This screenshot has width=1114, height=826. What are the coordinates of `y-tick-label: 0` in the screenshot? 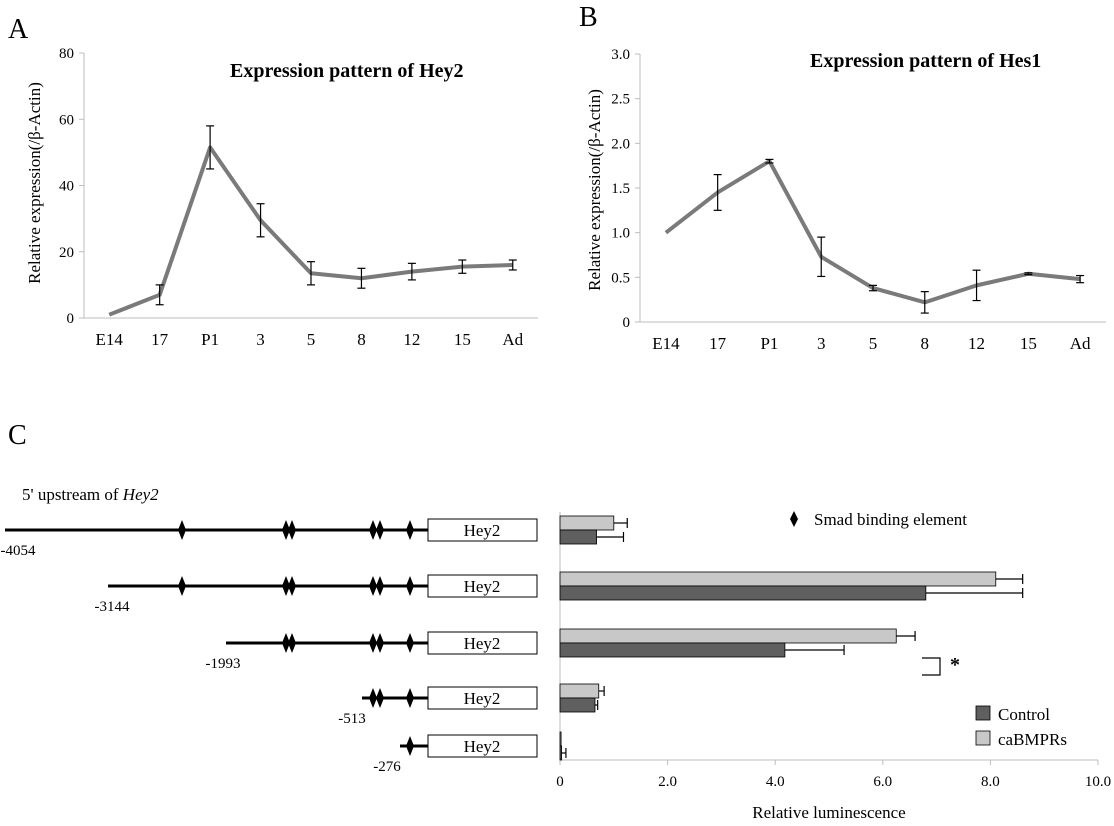 It's located at (71, 319).